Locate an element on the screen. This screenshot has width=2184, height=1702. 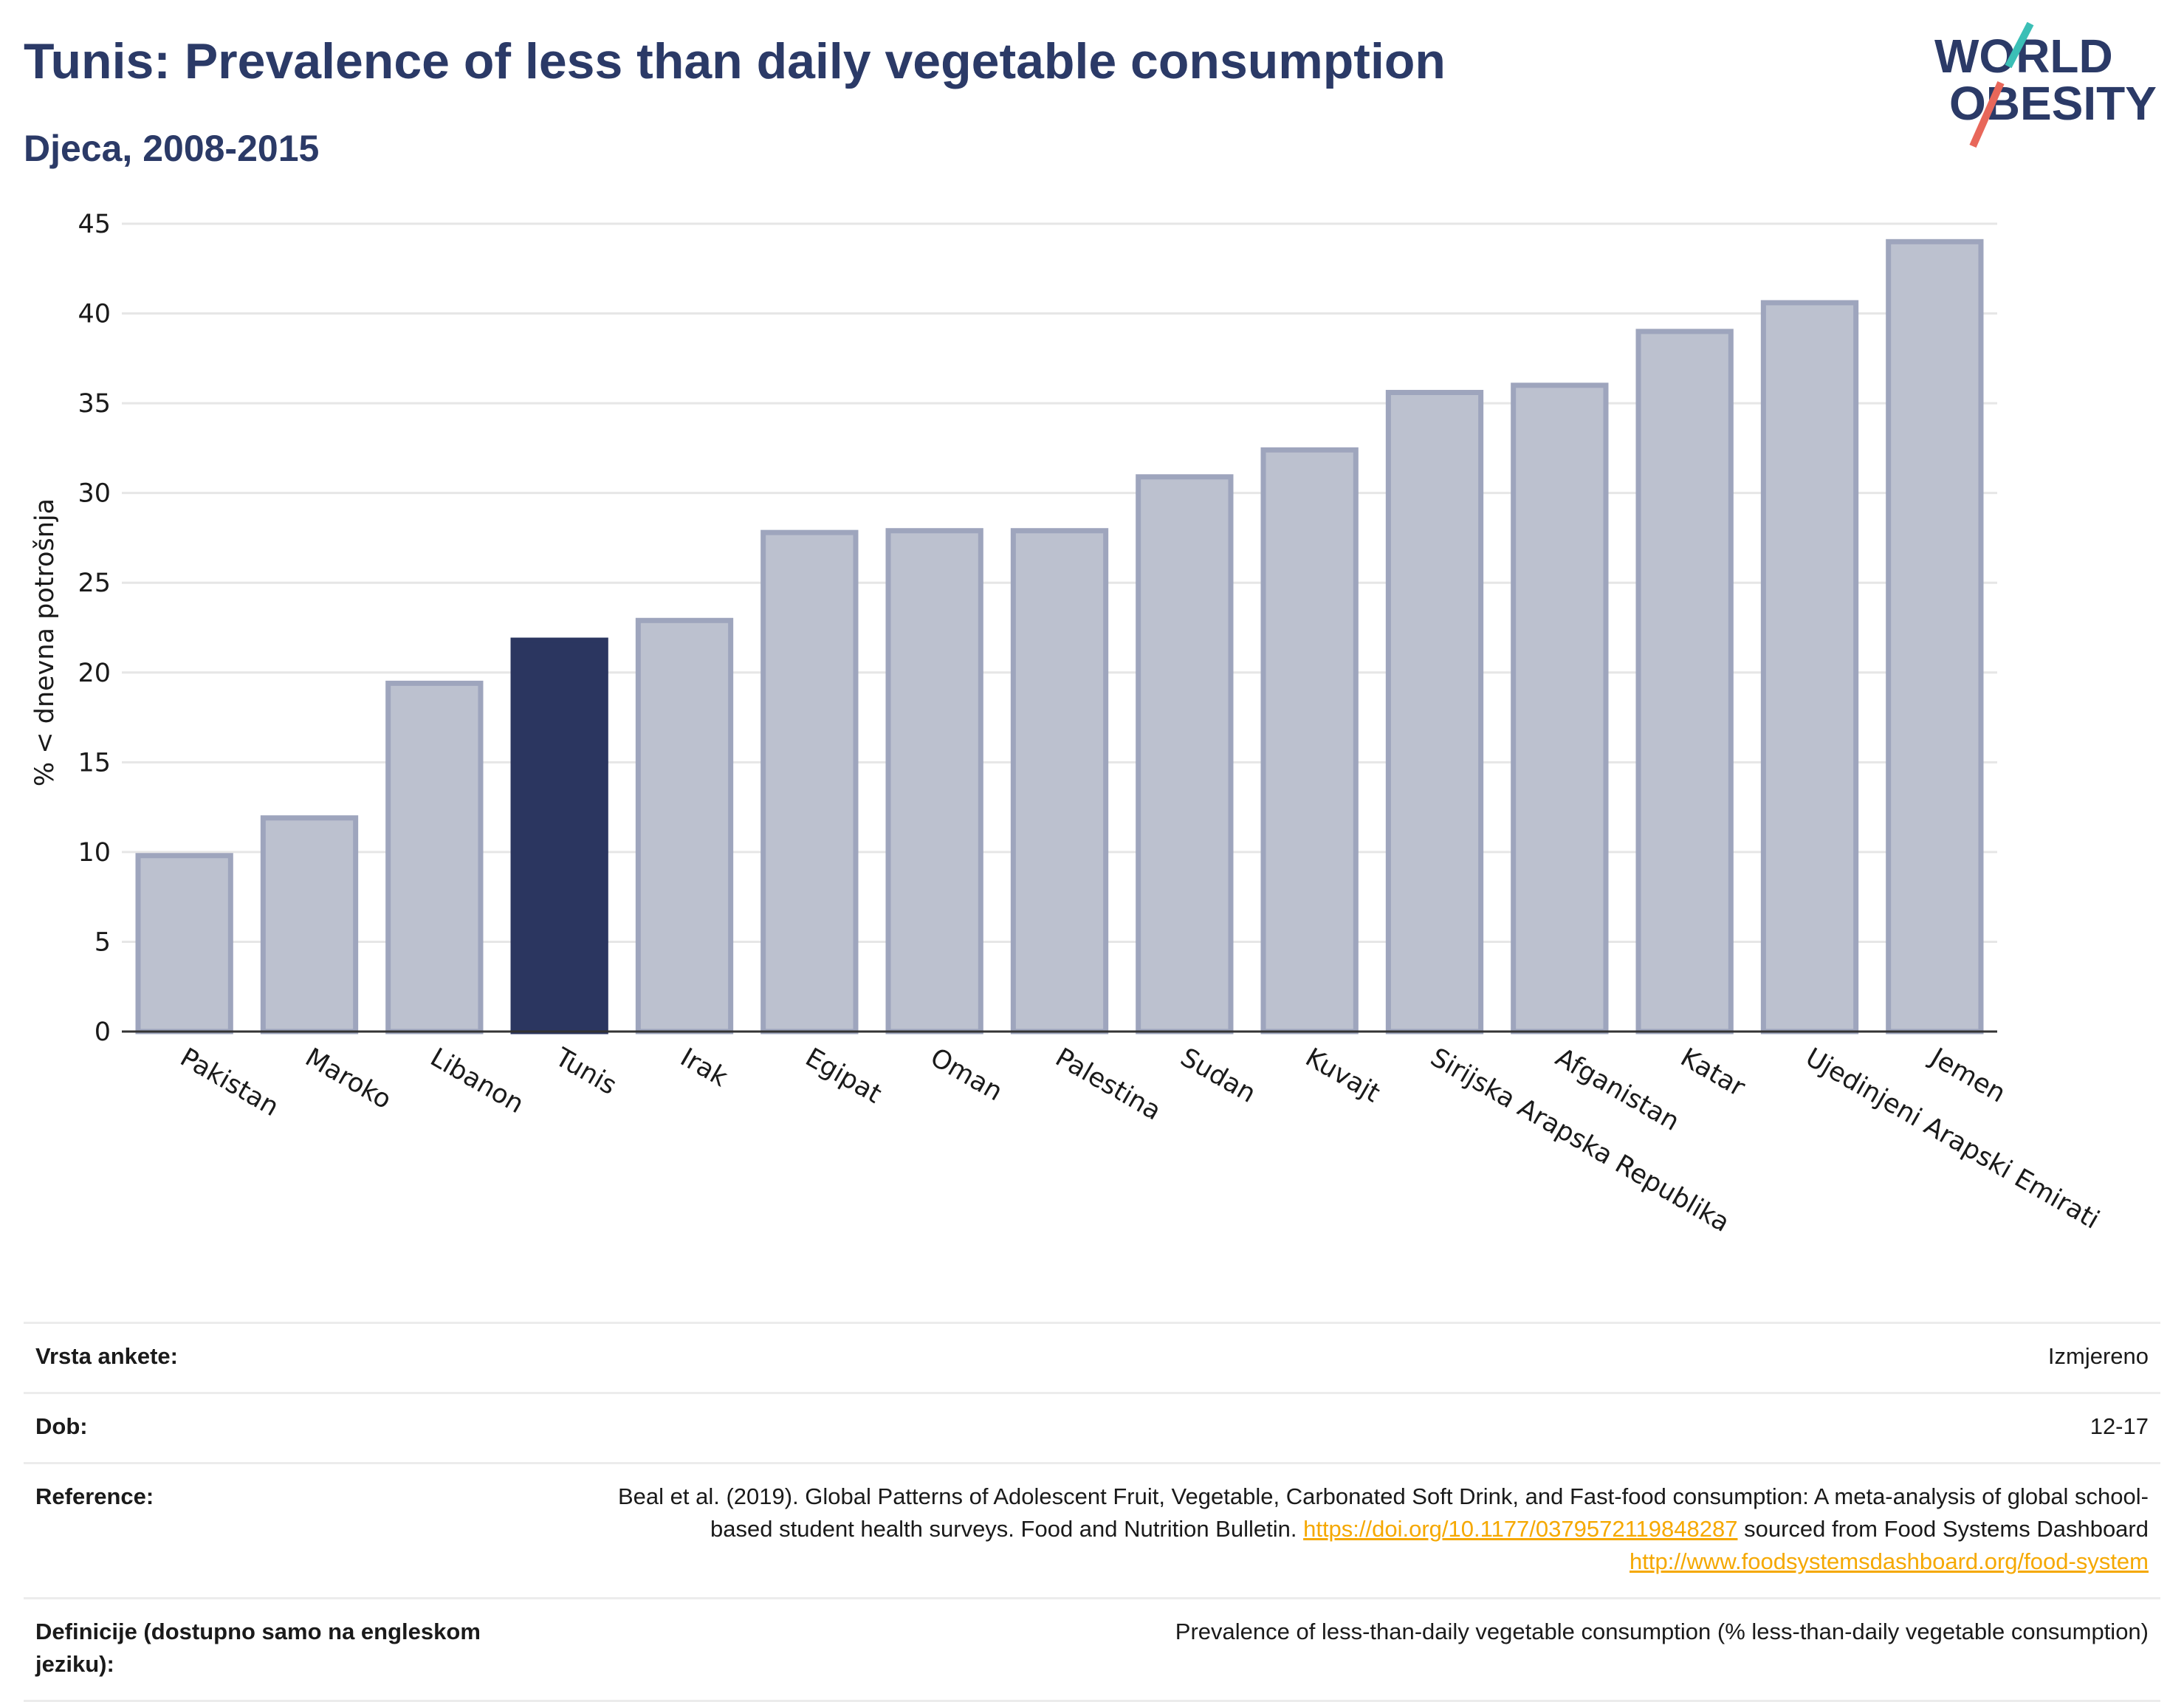
meta-label: Dob: is located at coordinates (62, 1426).